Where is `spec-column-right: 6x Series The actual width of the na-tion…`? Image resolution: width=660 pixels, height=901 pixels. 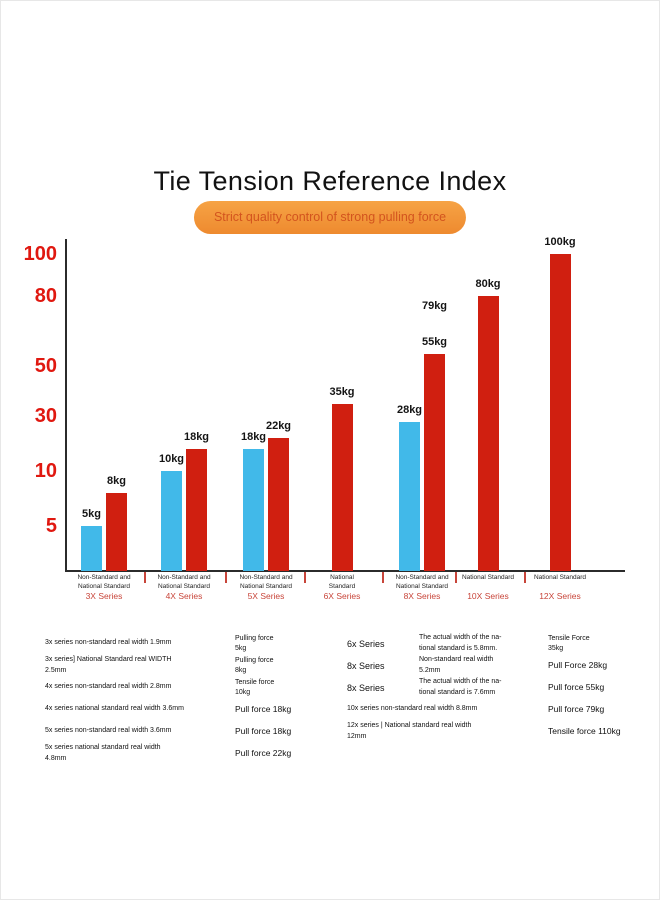 spec-column-right: 6x Series The actual width of the na-tion… is located at coordinates (496, 688).